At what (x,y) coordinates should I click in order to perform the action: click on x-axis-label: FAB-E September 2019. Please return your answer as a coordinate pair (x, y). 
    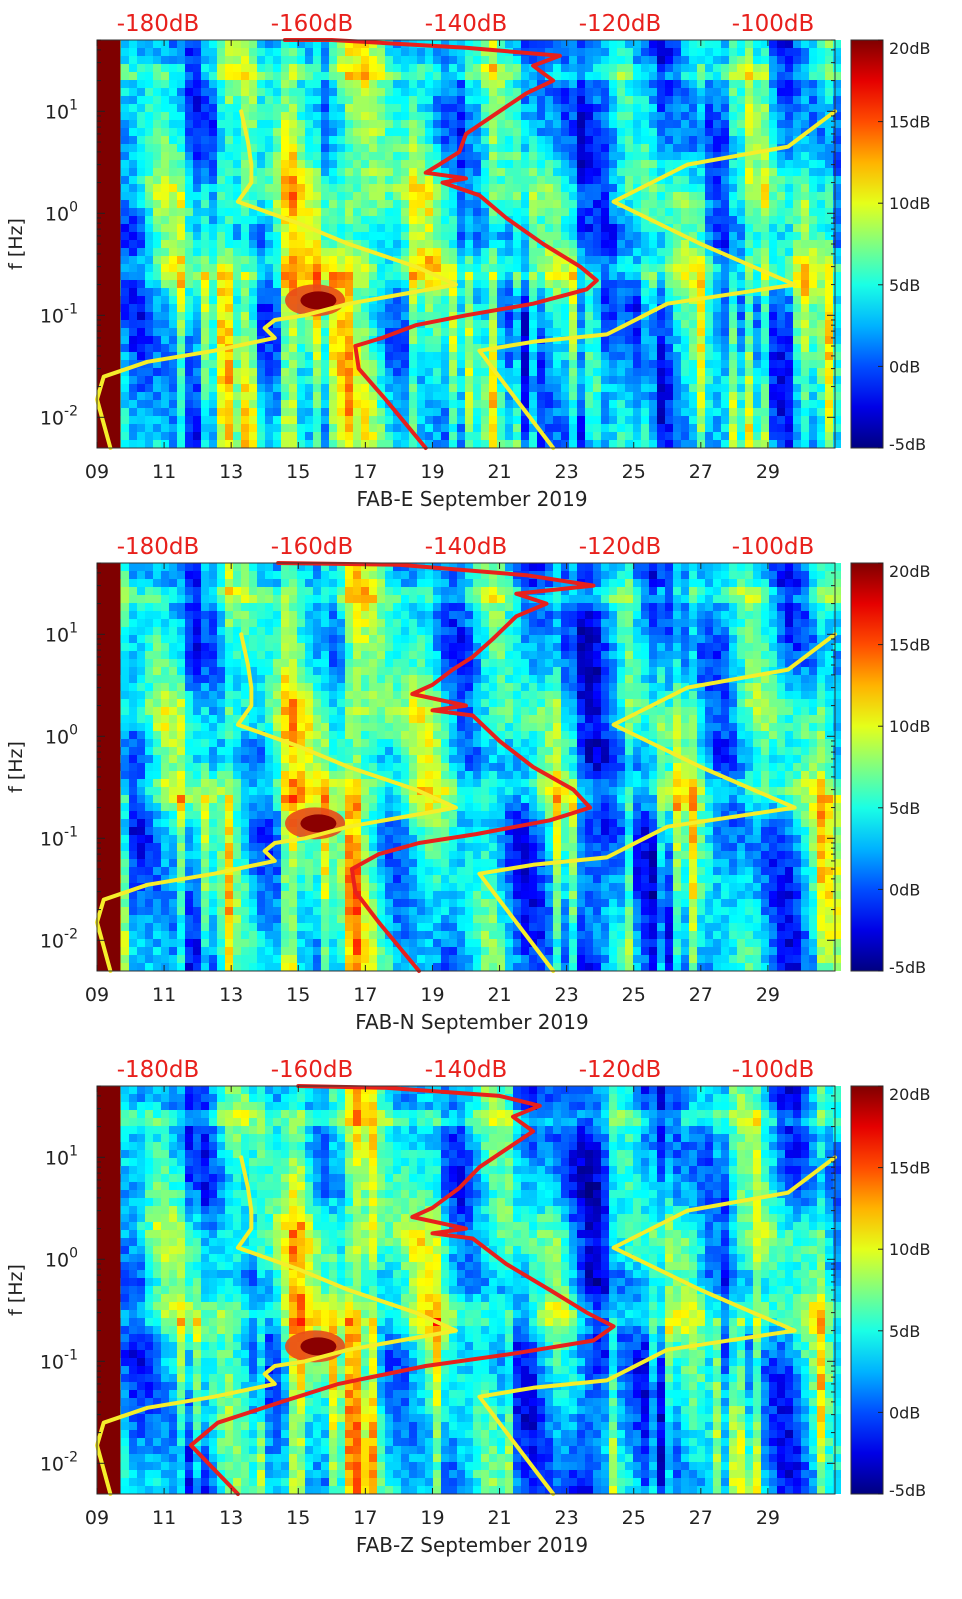
    Looking at the image, I should click on (471, 499).